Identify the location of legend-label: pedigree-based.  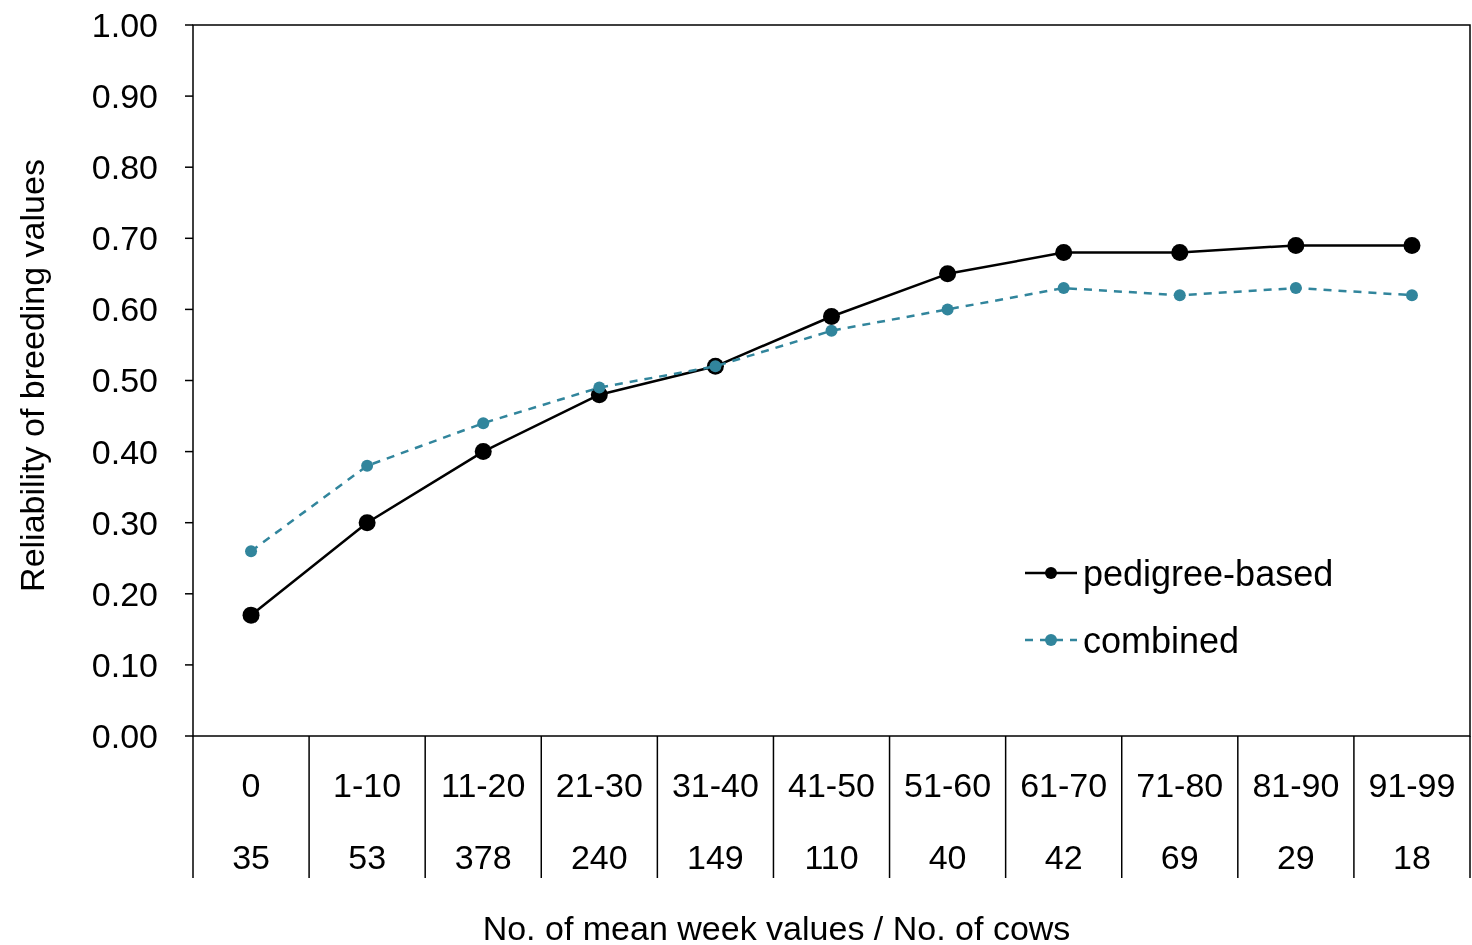
(1208, 573).